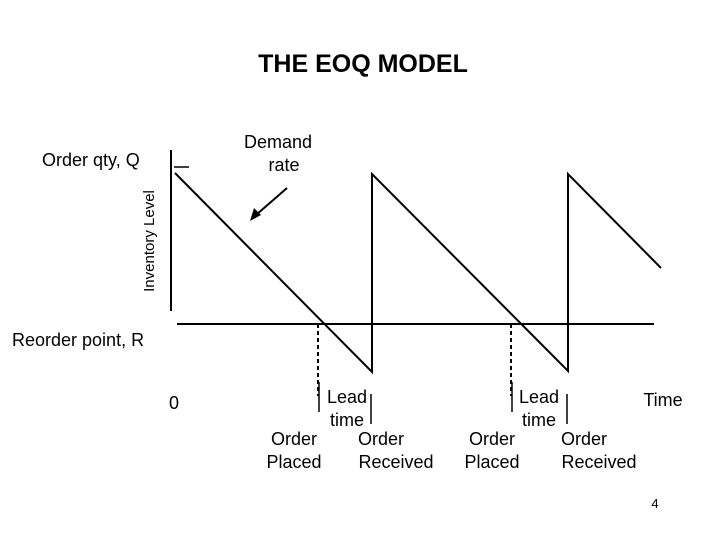 The image size is (720, 540). Describe the element at coordinates (278, 142) in the screenshot. I see `demand-rate-label-line1: Demand` at that location.